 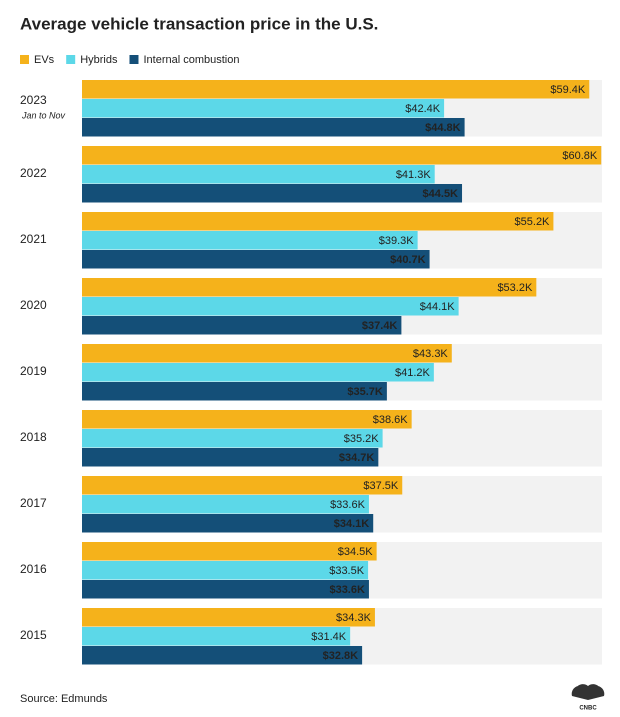 I want to click on data-label: $55.2K, so click(x=533, y=222).